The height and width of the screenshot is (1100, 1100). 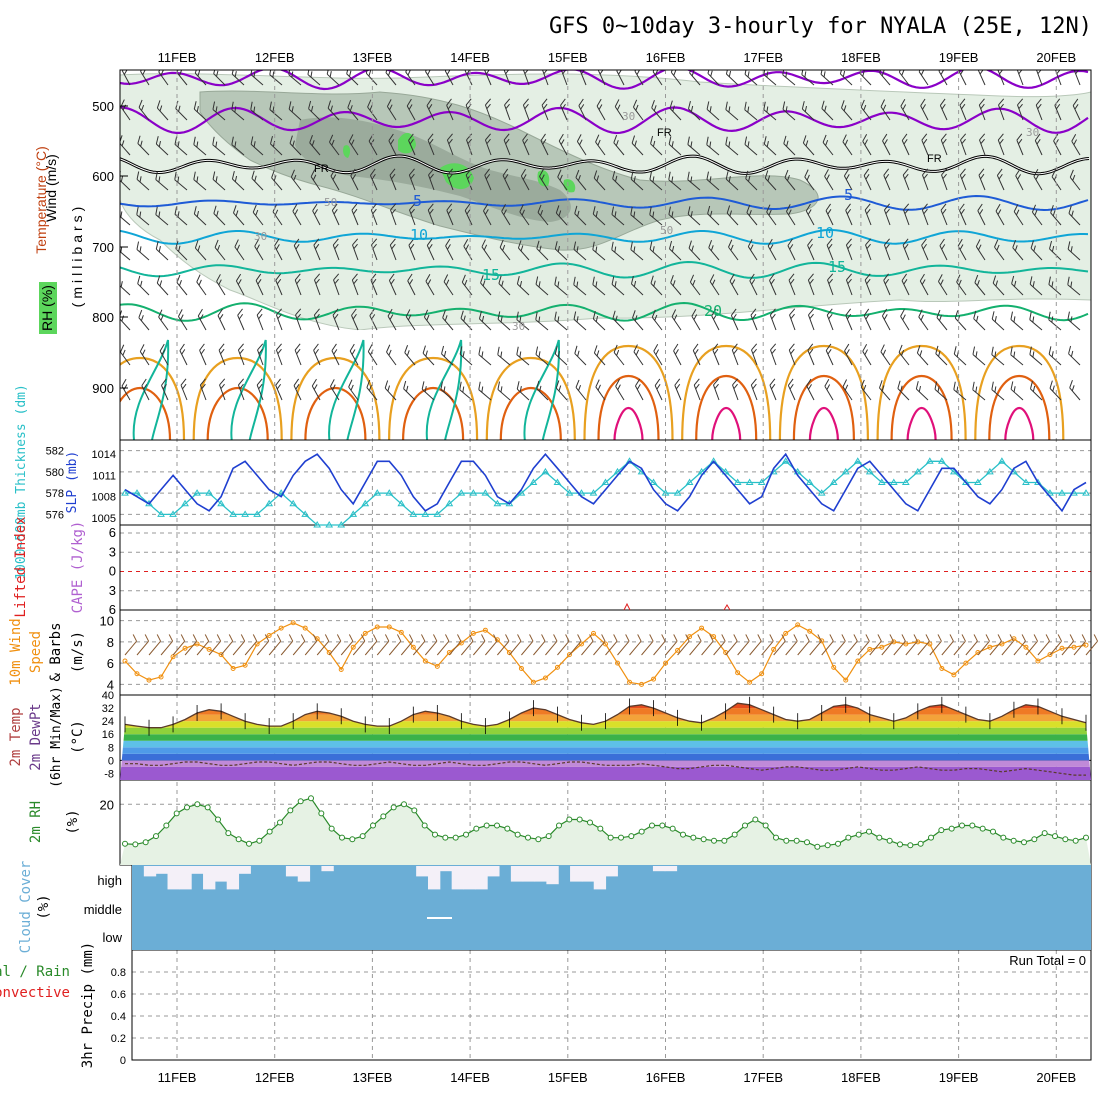 I want to click on freezing-line-inner, so click(x=605, y=165).